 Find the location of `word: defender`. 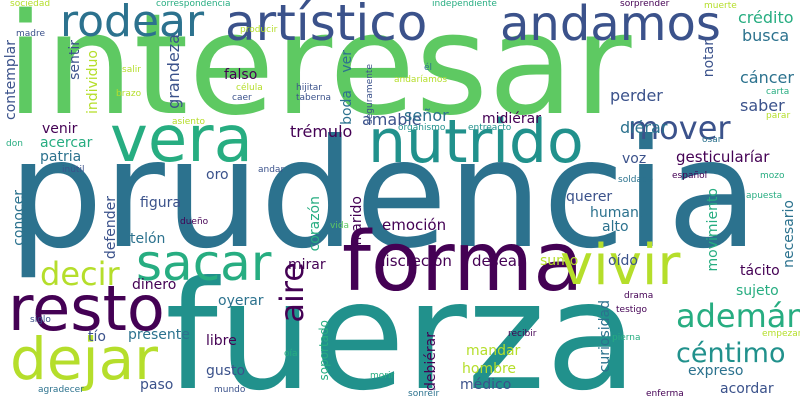

word: defender is located at coordinates (111, 228).